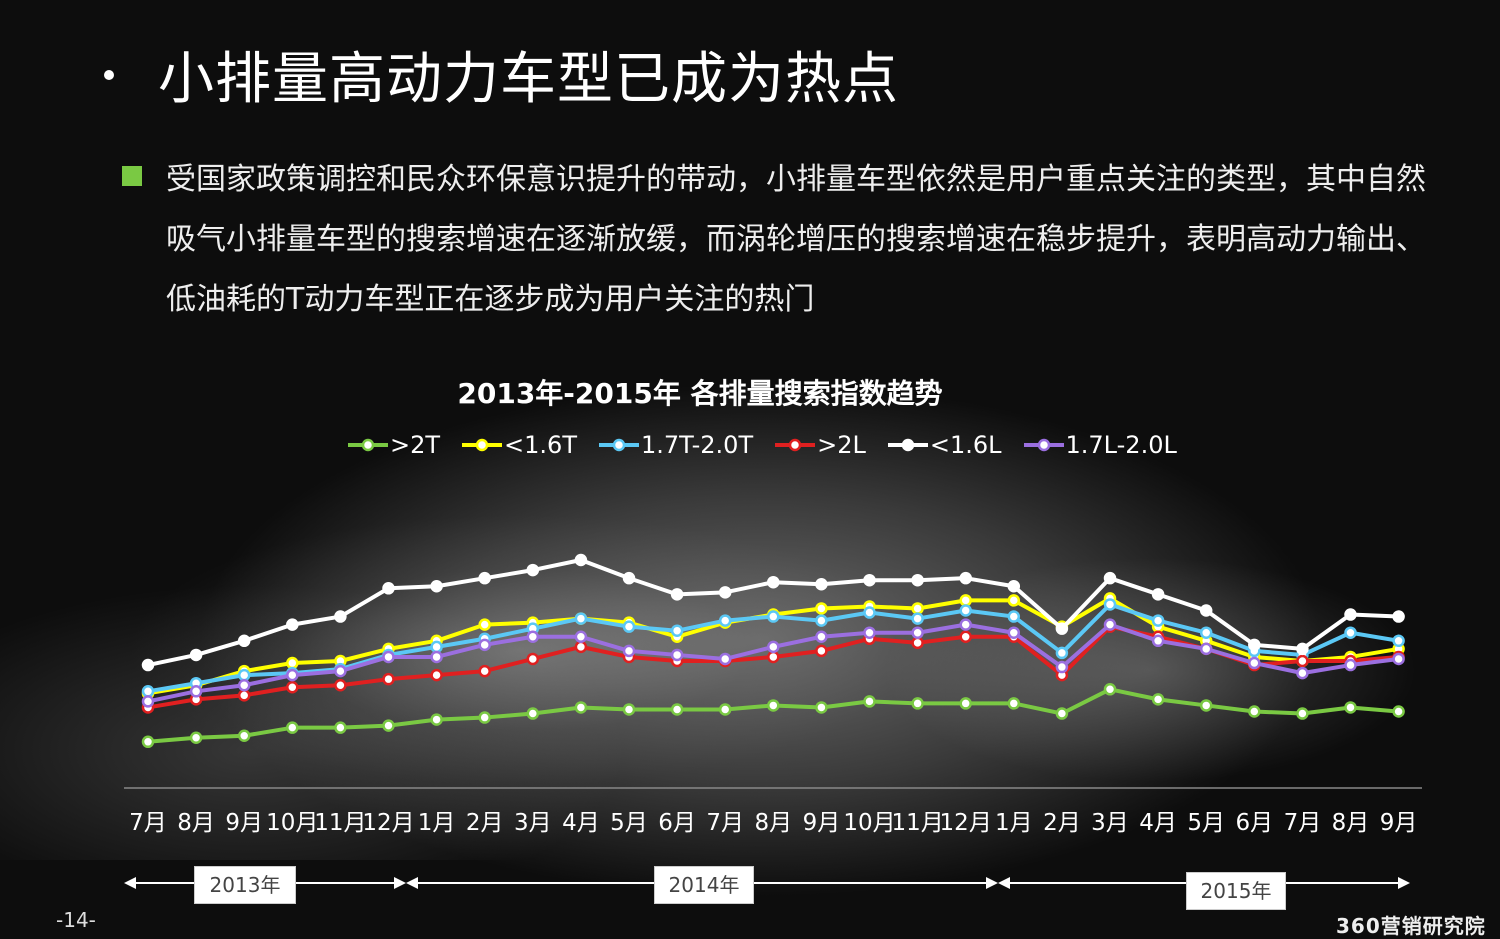 The height and width of the screenshot is (939, 1500). What do you see at coordinates (762, 445) in the screenshot?
I see `chart-legend: >2T <1.6T 1.7T-2.0T >2L <1.6L 1.7L-2.0L` at bounding box center [762, 445].